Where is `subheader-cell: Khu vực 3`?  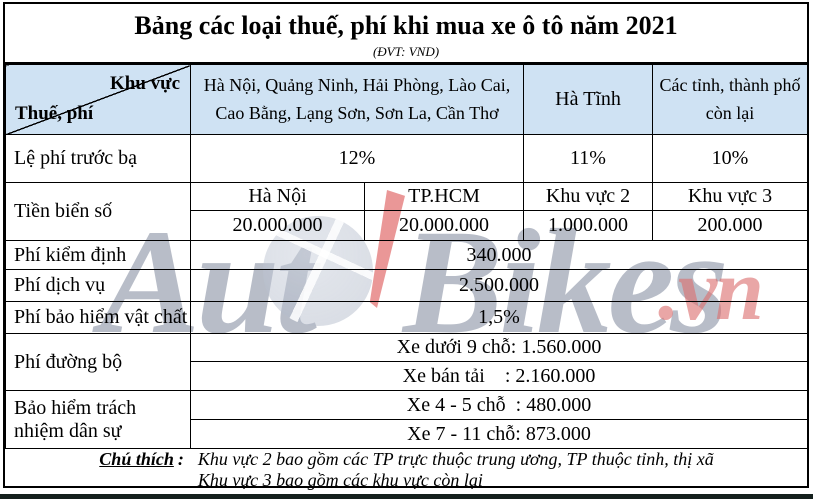
subheader-cell: Khu vực 3 is located at coordinates (730, 196).